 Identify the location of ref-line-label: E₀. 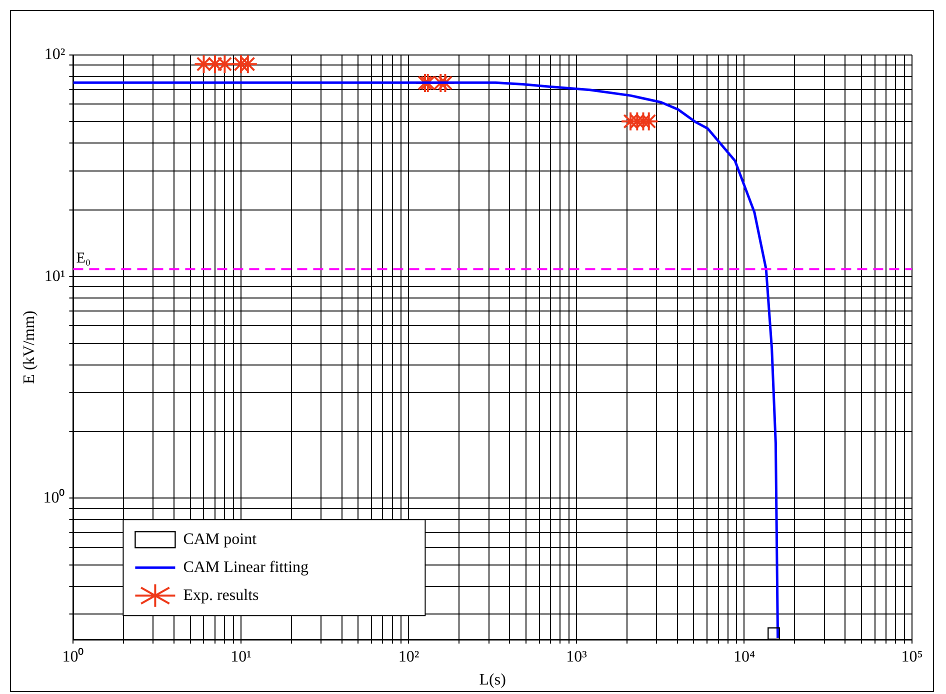
(83, 258).